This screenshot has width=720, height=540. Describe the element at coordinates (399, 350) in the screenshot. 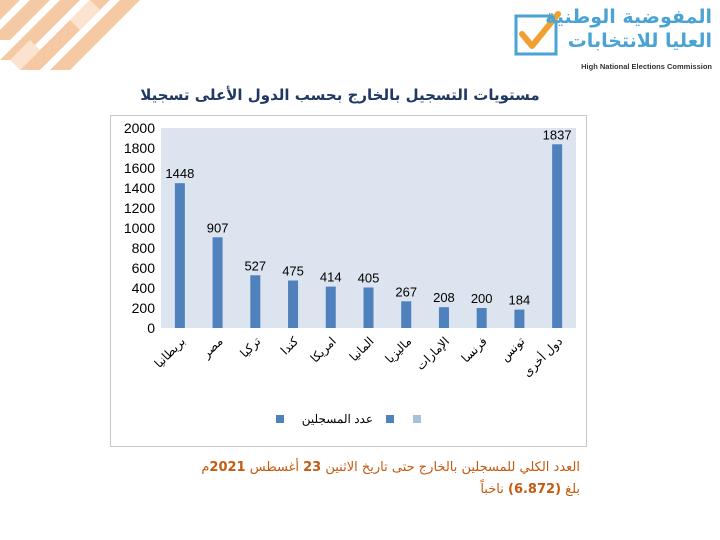

I see `x-tick-label: ماليزيا` at that location.